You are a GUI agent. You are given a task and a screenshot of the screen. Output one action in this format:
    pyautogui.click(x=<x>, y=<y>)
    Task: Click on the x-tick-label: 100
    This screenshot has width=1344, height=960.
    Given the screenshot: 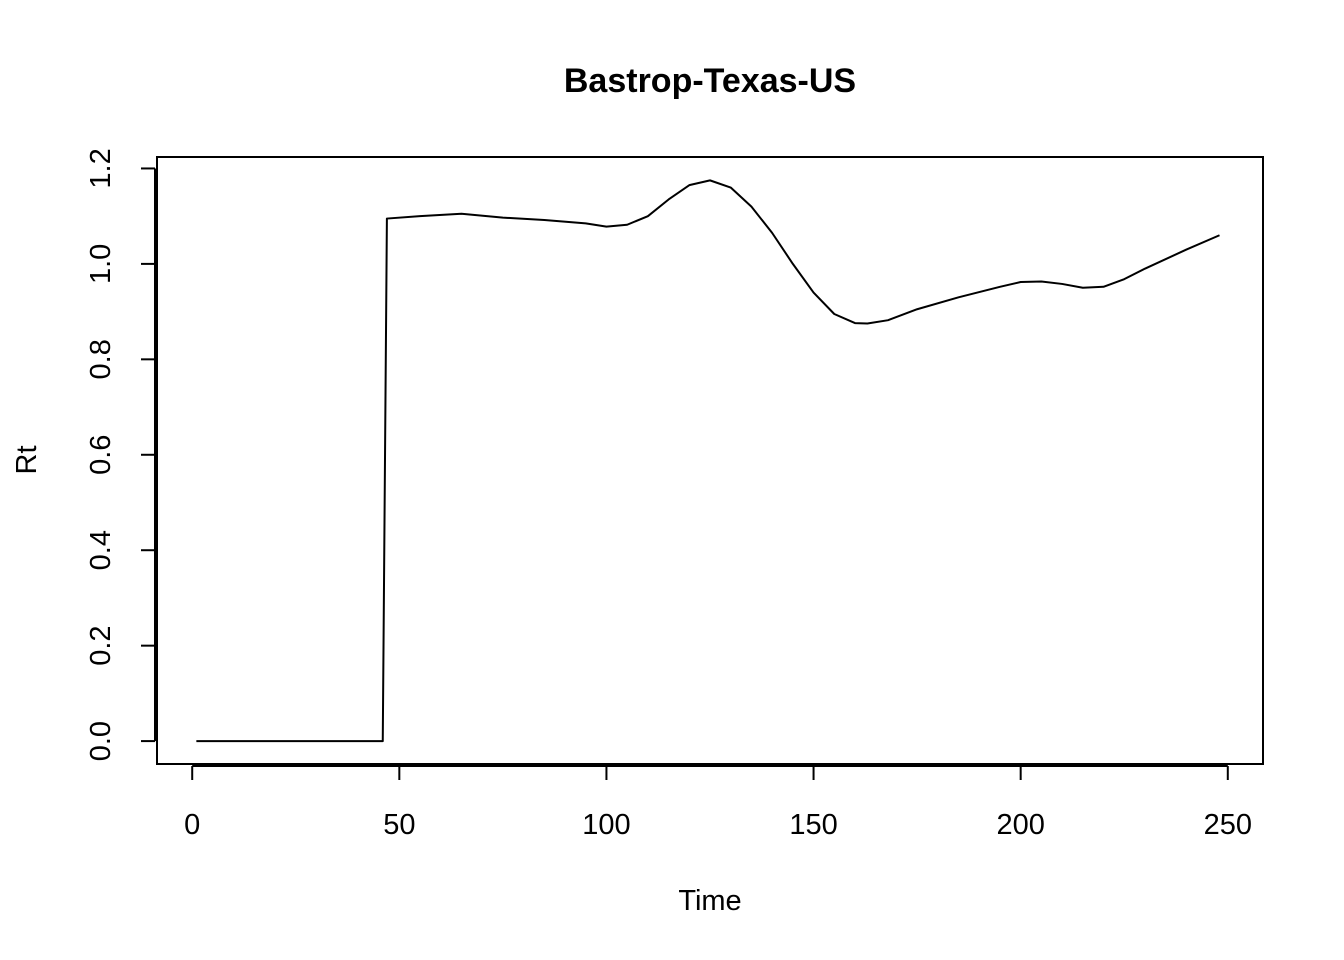 What is the action you would take?
    pyautogui.click(x=606, y=825)
    